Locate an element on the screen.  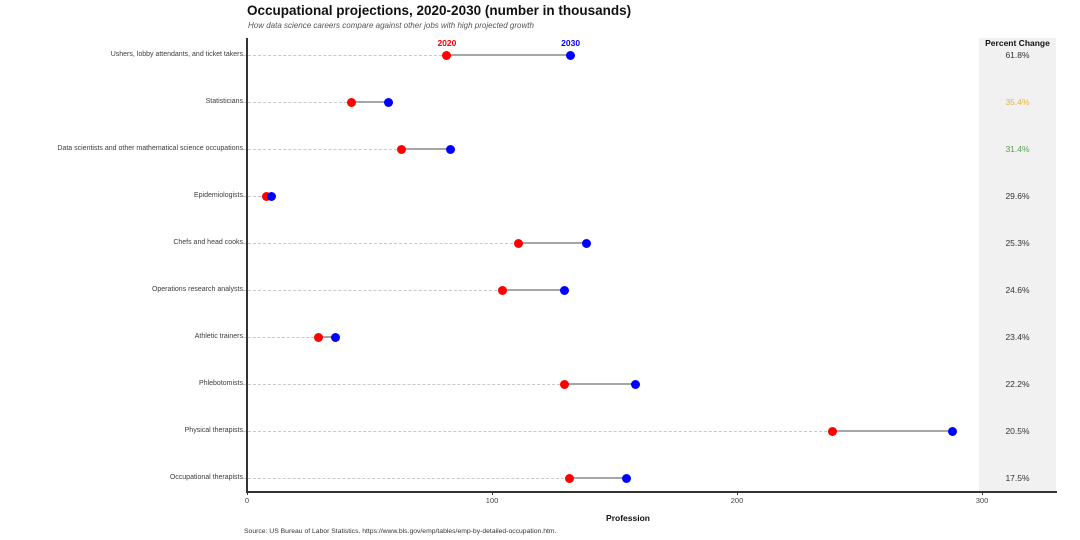
legend-2030-label: 2030 is located at coordinates (571, 43).